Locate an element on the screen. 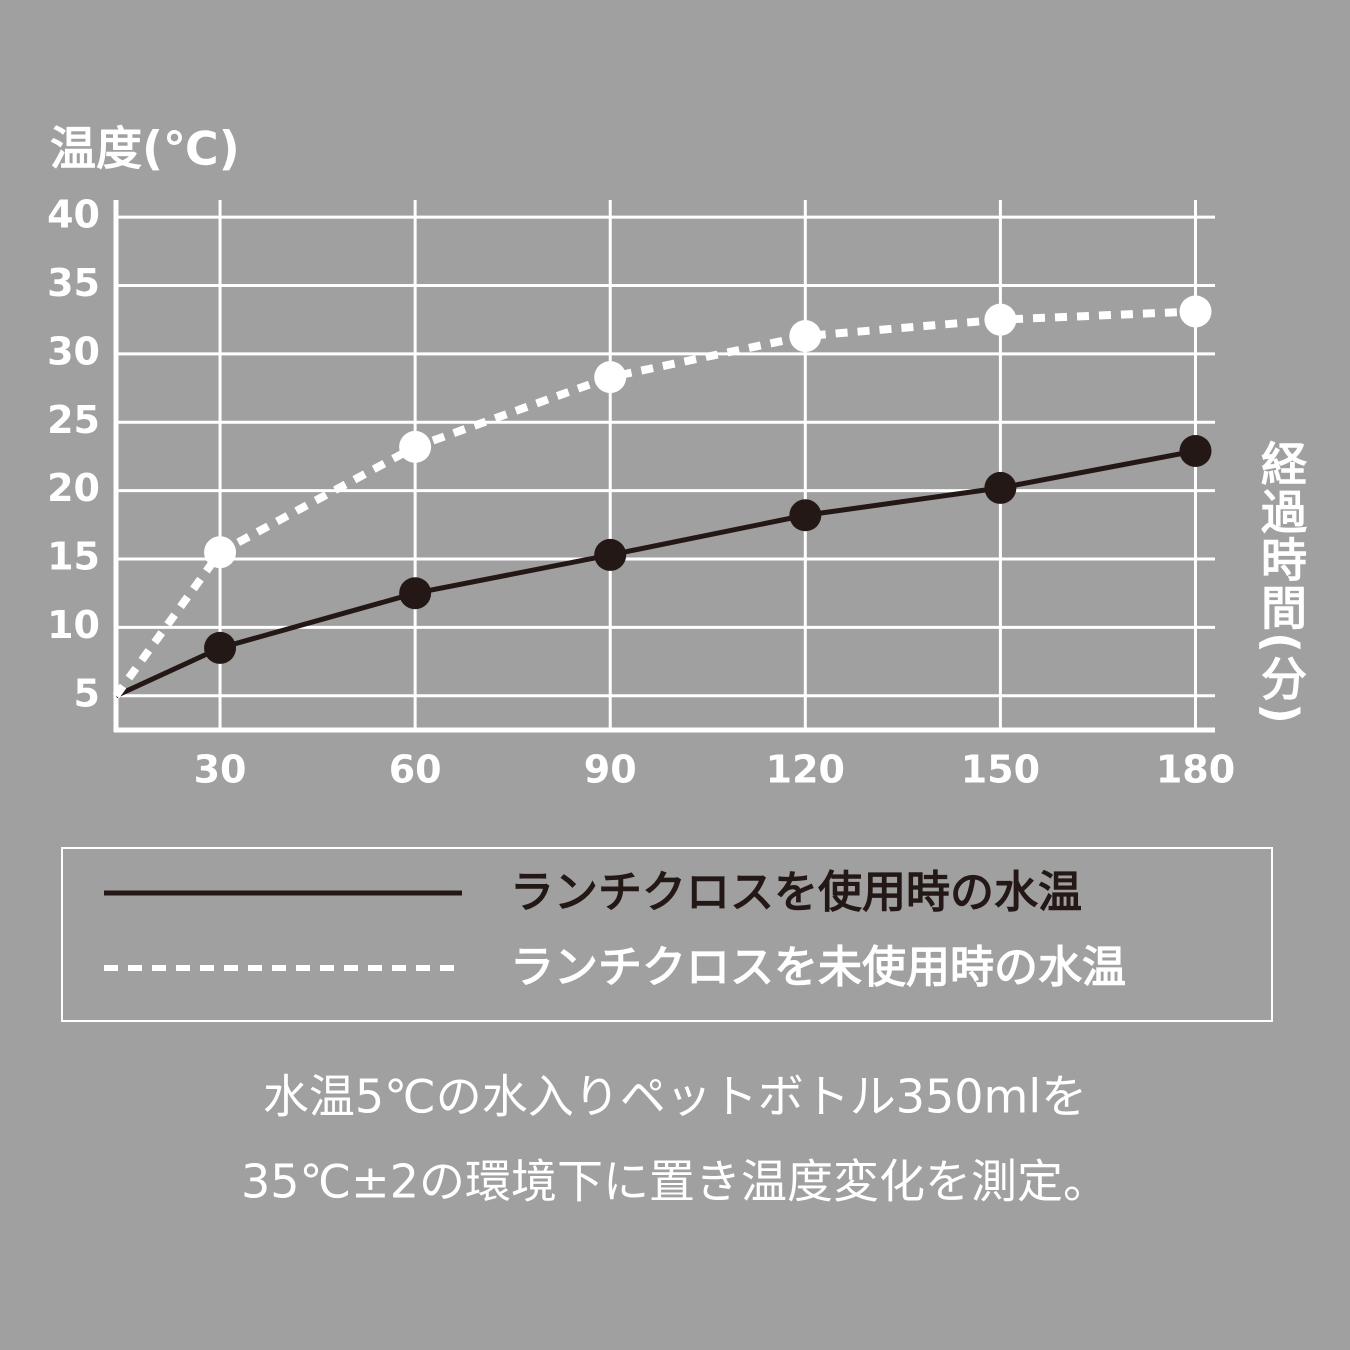 The width and height of the screenshot is (1350, 1350). x-tick-label: 90 is located at coordinates (610, 770).